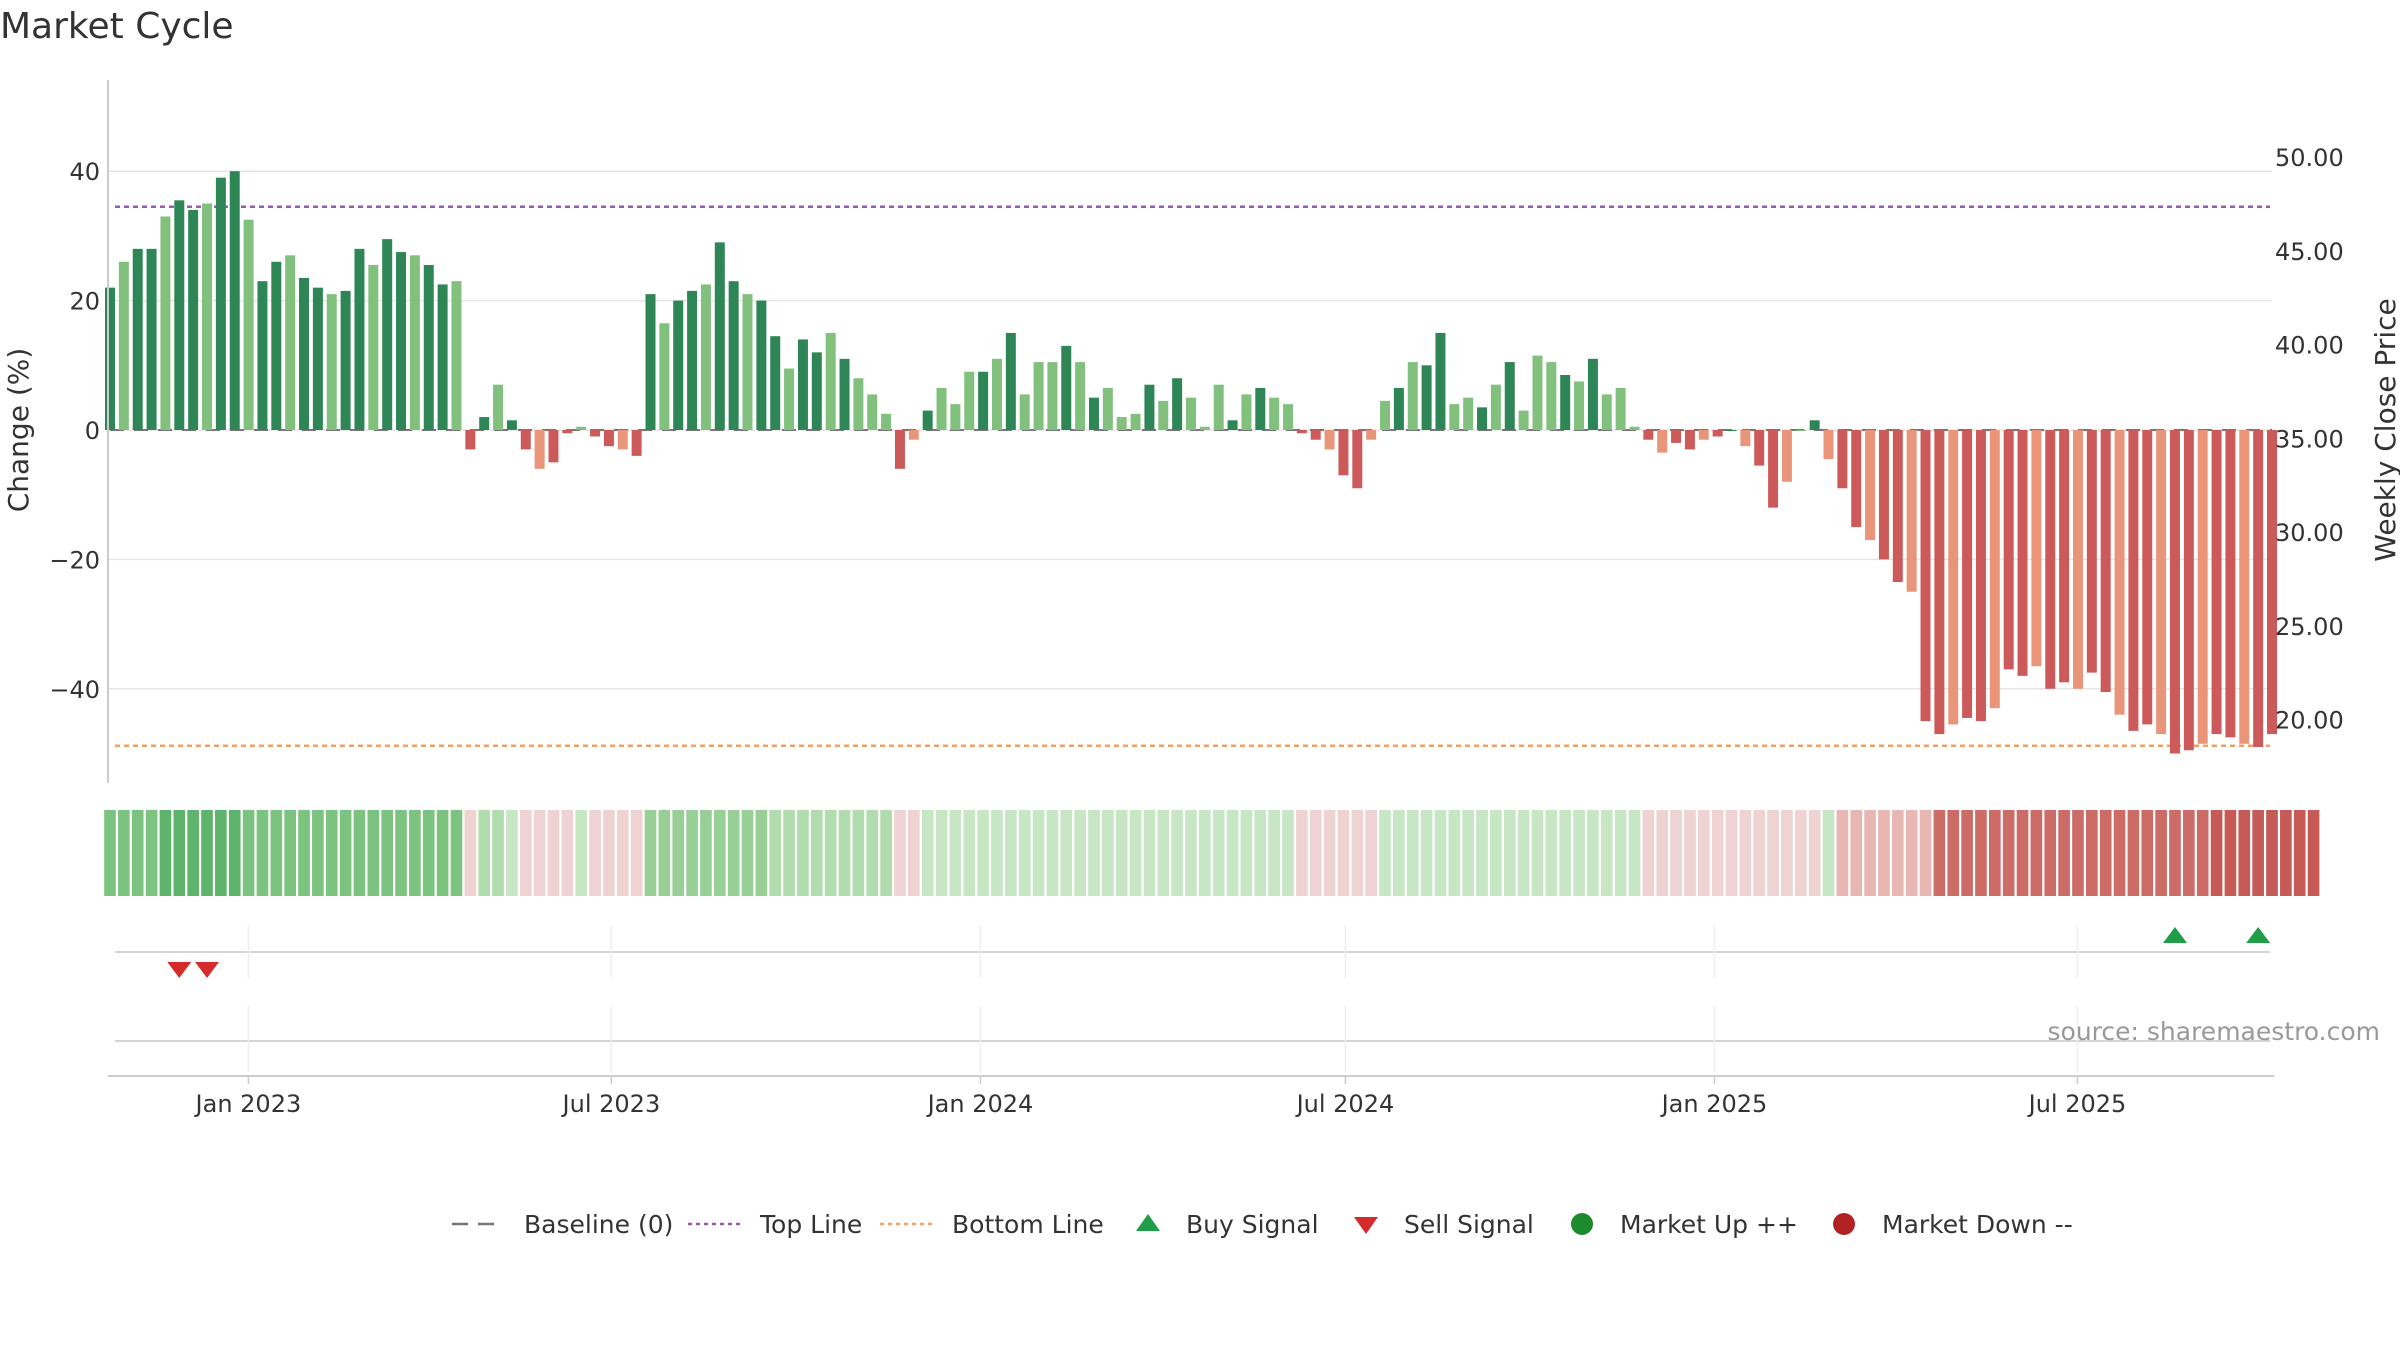  I want to click on right-tick-label: 50.00, so click(2309, 158).